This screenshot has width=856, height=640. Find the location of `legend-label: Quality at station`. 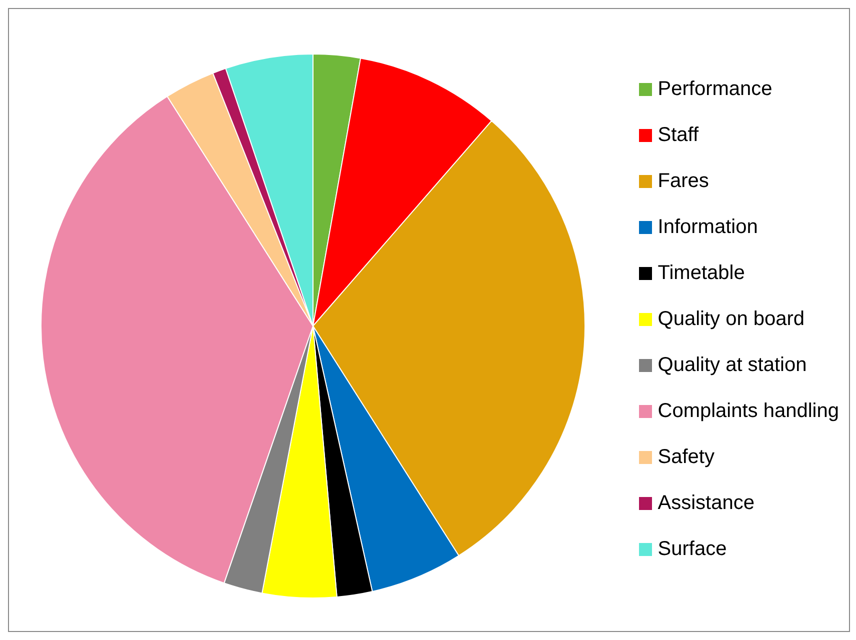

legend-label: Quality at station is located at coordinates (732, 365).